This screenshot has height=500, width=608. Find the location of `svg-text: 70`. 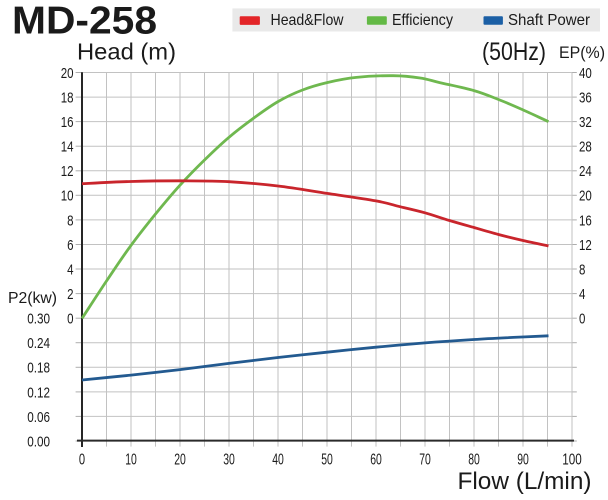

svg-text: 70 is located at coordinates (425, 459).